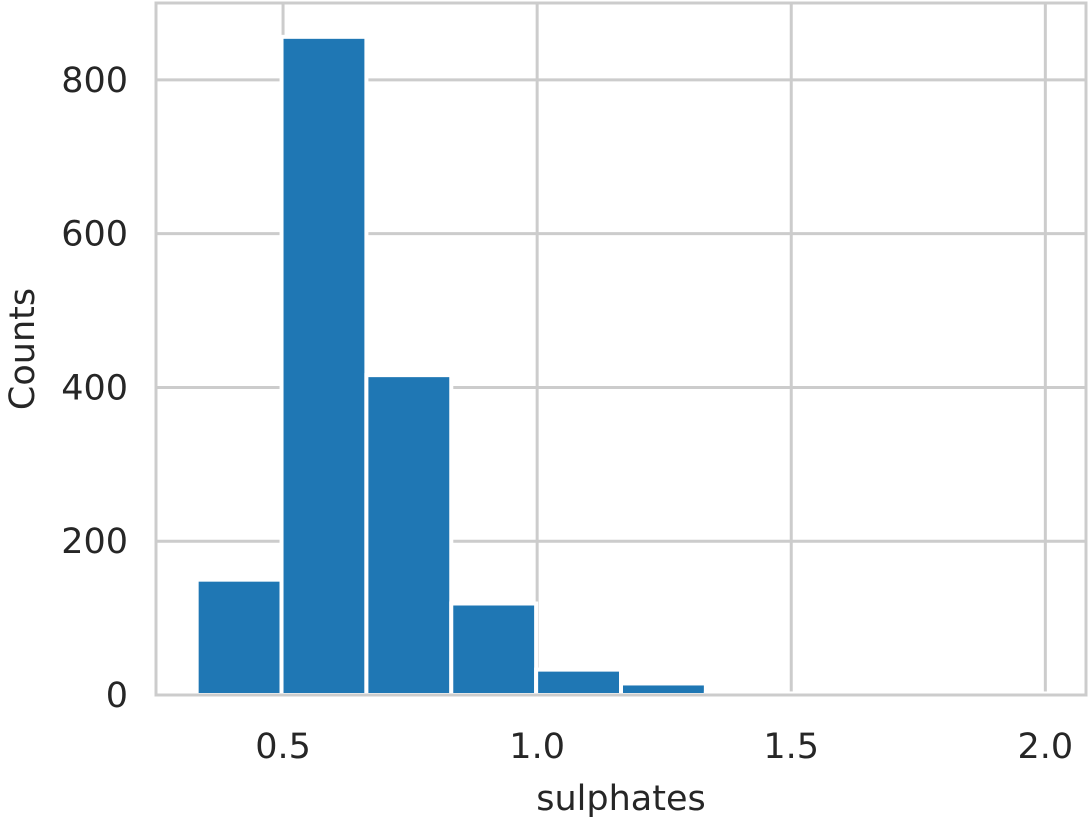 The image size is (1089, 820). What do you see at coordinates (791, 747) in the screenshot?
I see `x-tick-label: 1.5` at bounding box center [791, 747].